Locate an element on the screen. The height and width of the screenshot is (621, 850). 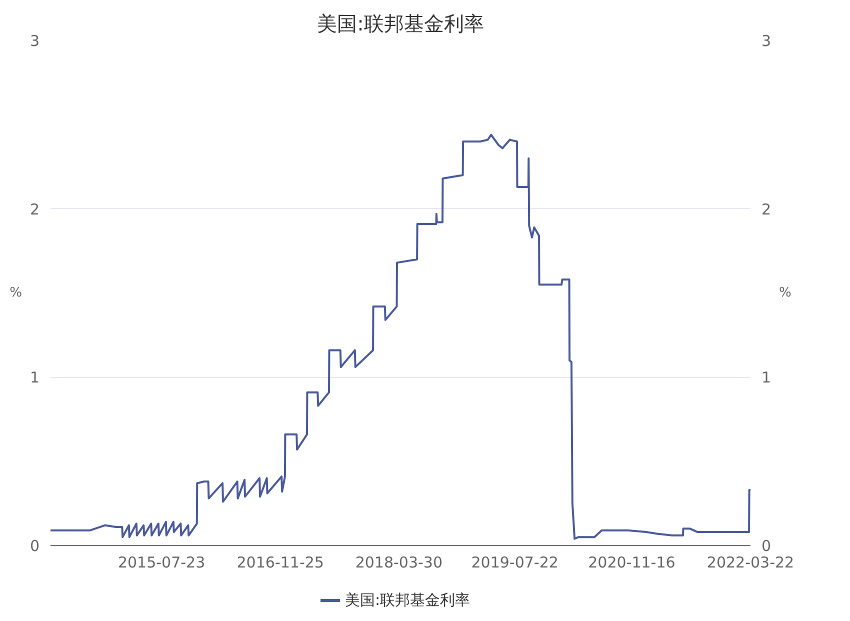
y-tick-label: 0 is located at coordinates (35, 546).